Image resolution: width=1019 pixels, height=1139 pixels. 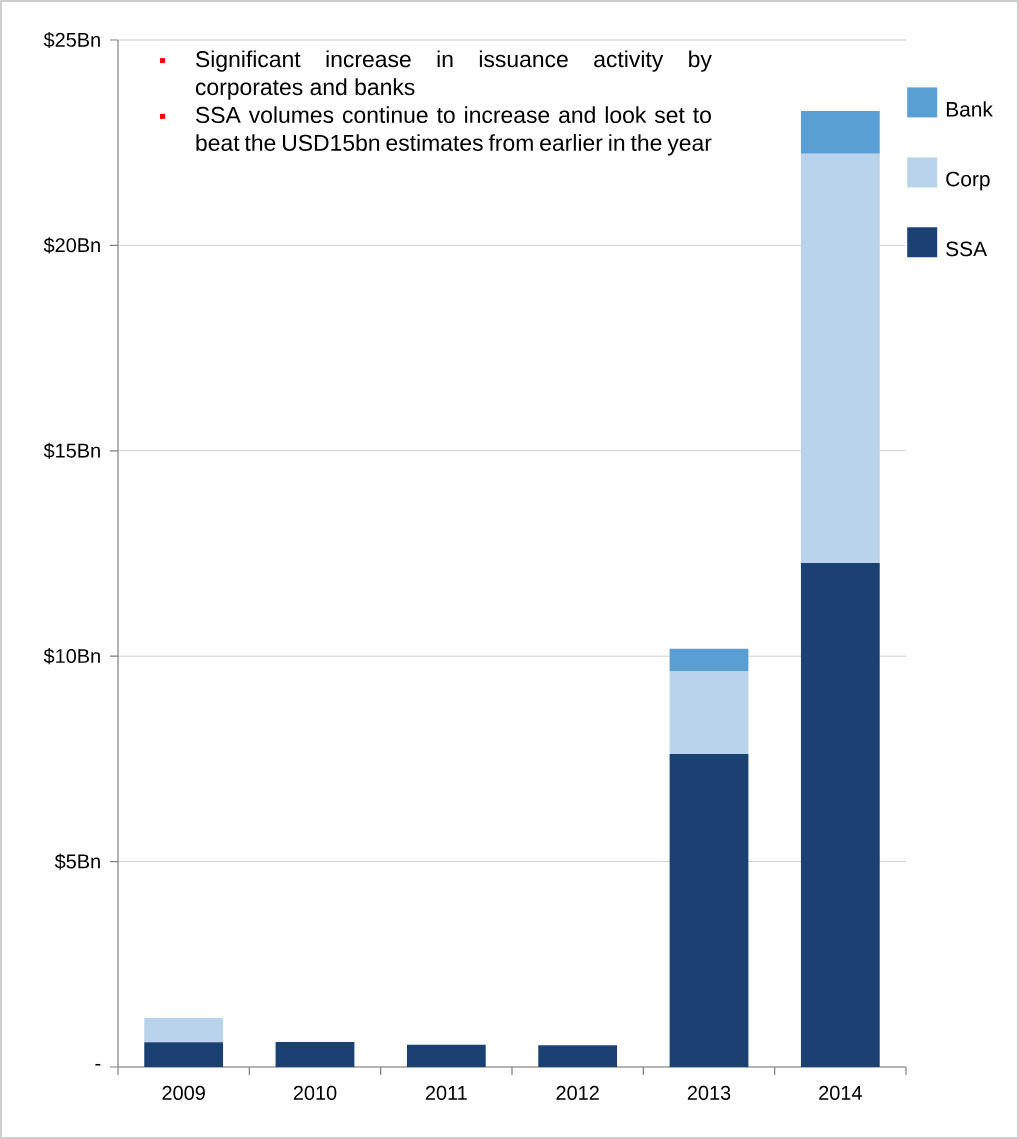 I want to click on y-tick-label: -, so click(x=98, y=1064).